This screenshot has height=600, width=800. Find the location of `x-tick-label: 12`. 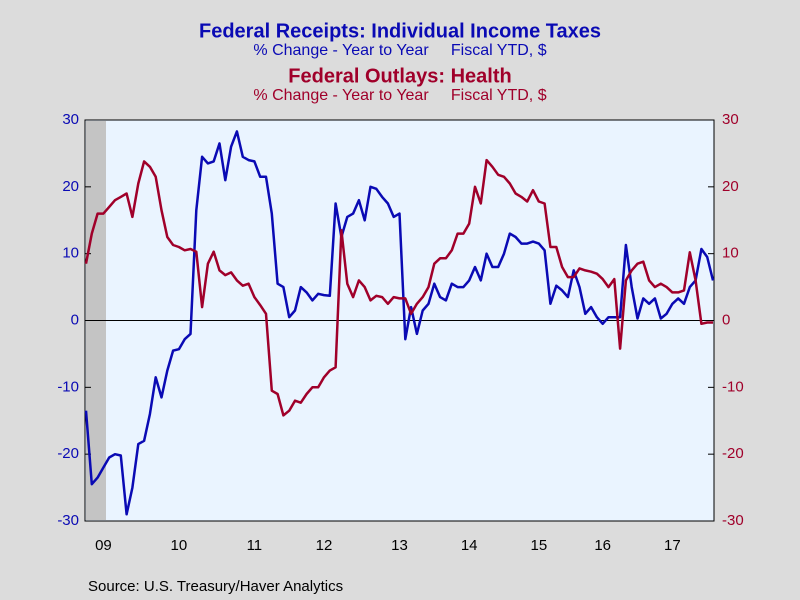

x-tick-label: 12 is located at coordinates (324, 545).